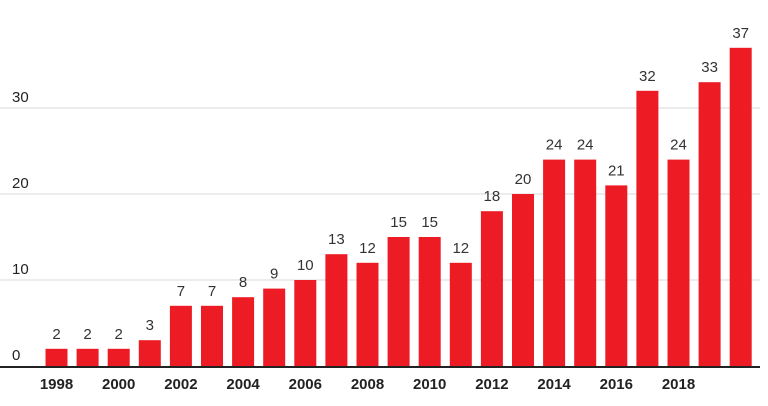  Describe the element at coordinates (491, 384) in the screenshot. I see `x-tick-label: 2012` at that location.